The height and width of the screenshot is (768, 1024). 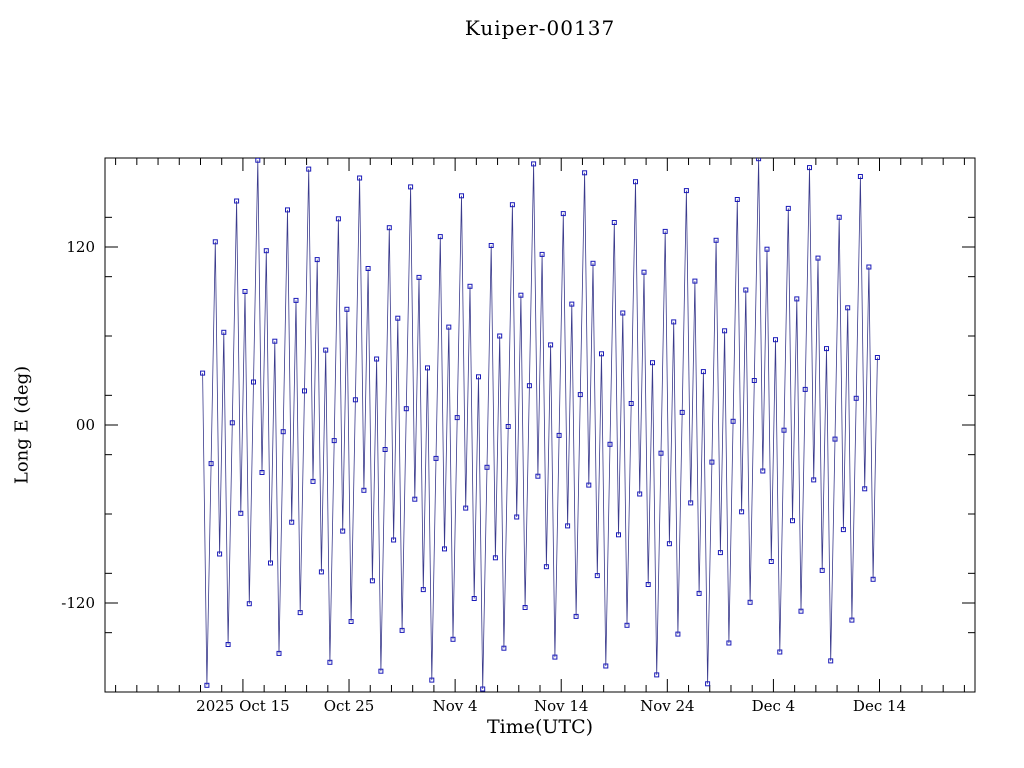 What do you see at coordinates (540, 28) in the screenshot?
I see `chart-title: Kuiper-00137` at bounding box center [540, 28].